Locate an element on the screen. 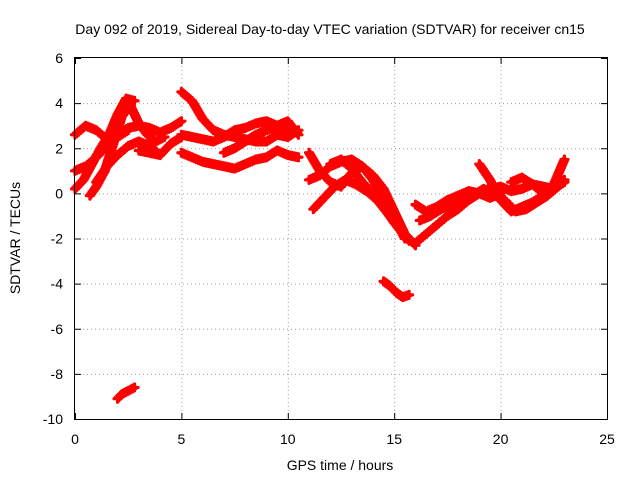 The height and width of the screenshot is (480, 640). y-tick-label: -4 is located at coordinates (57, 284).